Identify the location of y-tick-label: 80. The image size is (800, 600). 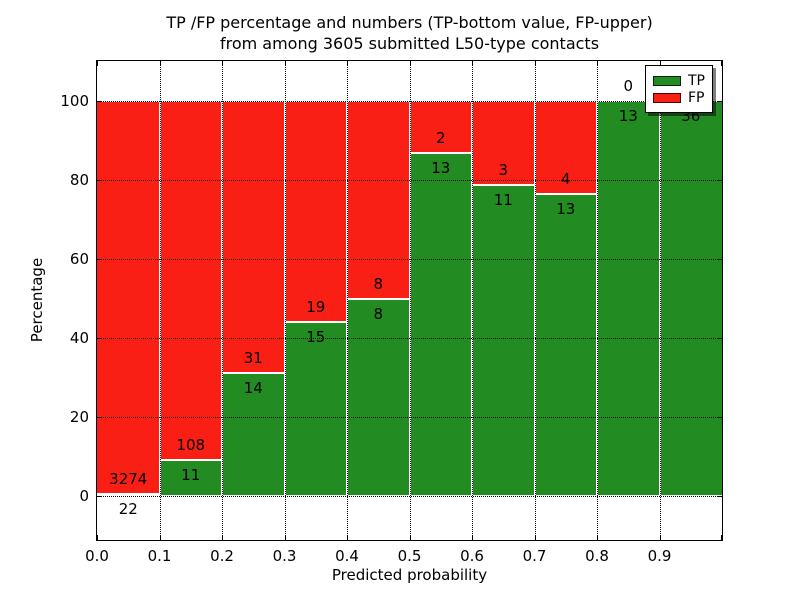
(79, 179).